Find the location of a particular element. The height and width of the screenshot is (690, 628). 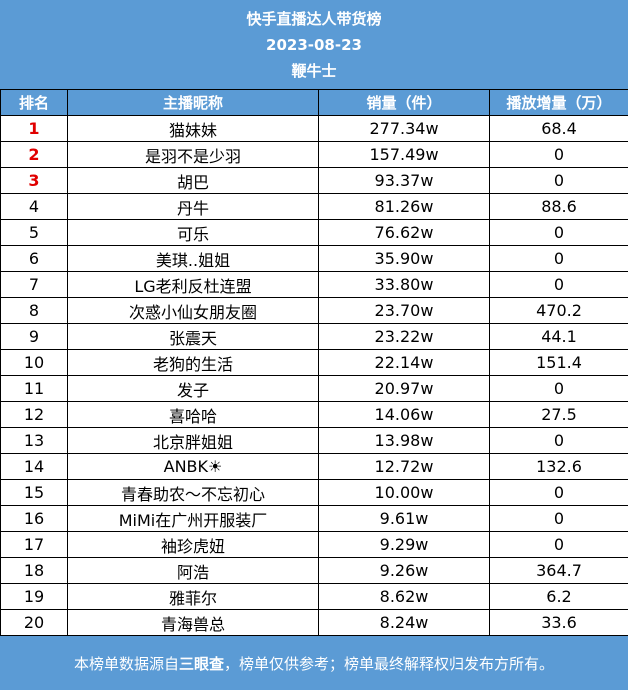

table-header-row: 排名 主播昵称 销量（件） 播放增量（万） is located at coordinates (314, 103).